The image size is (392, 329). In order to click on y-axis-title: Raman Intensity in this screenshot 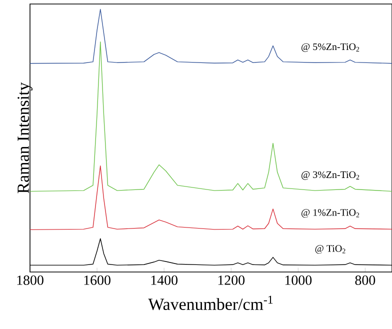, I will do `click(25, 138)`.